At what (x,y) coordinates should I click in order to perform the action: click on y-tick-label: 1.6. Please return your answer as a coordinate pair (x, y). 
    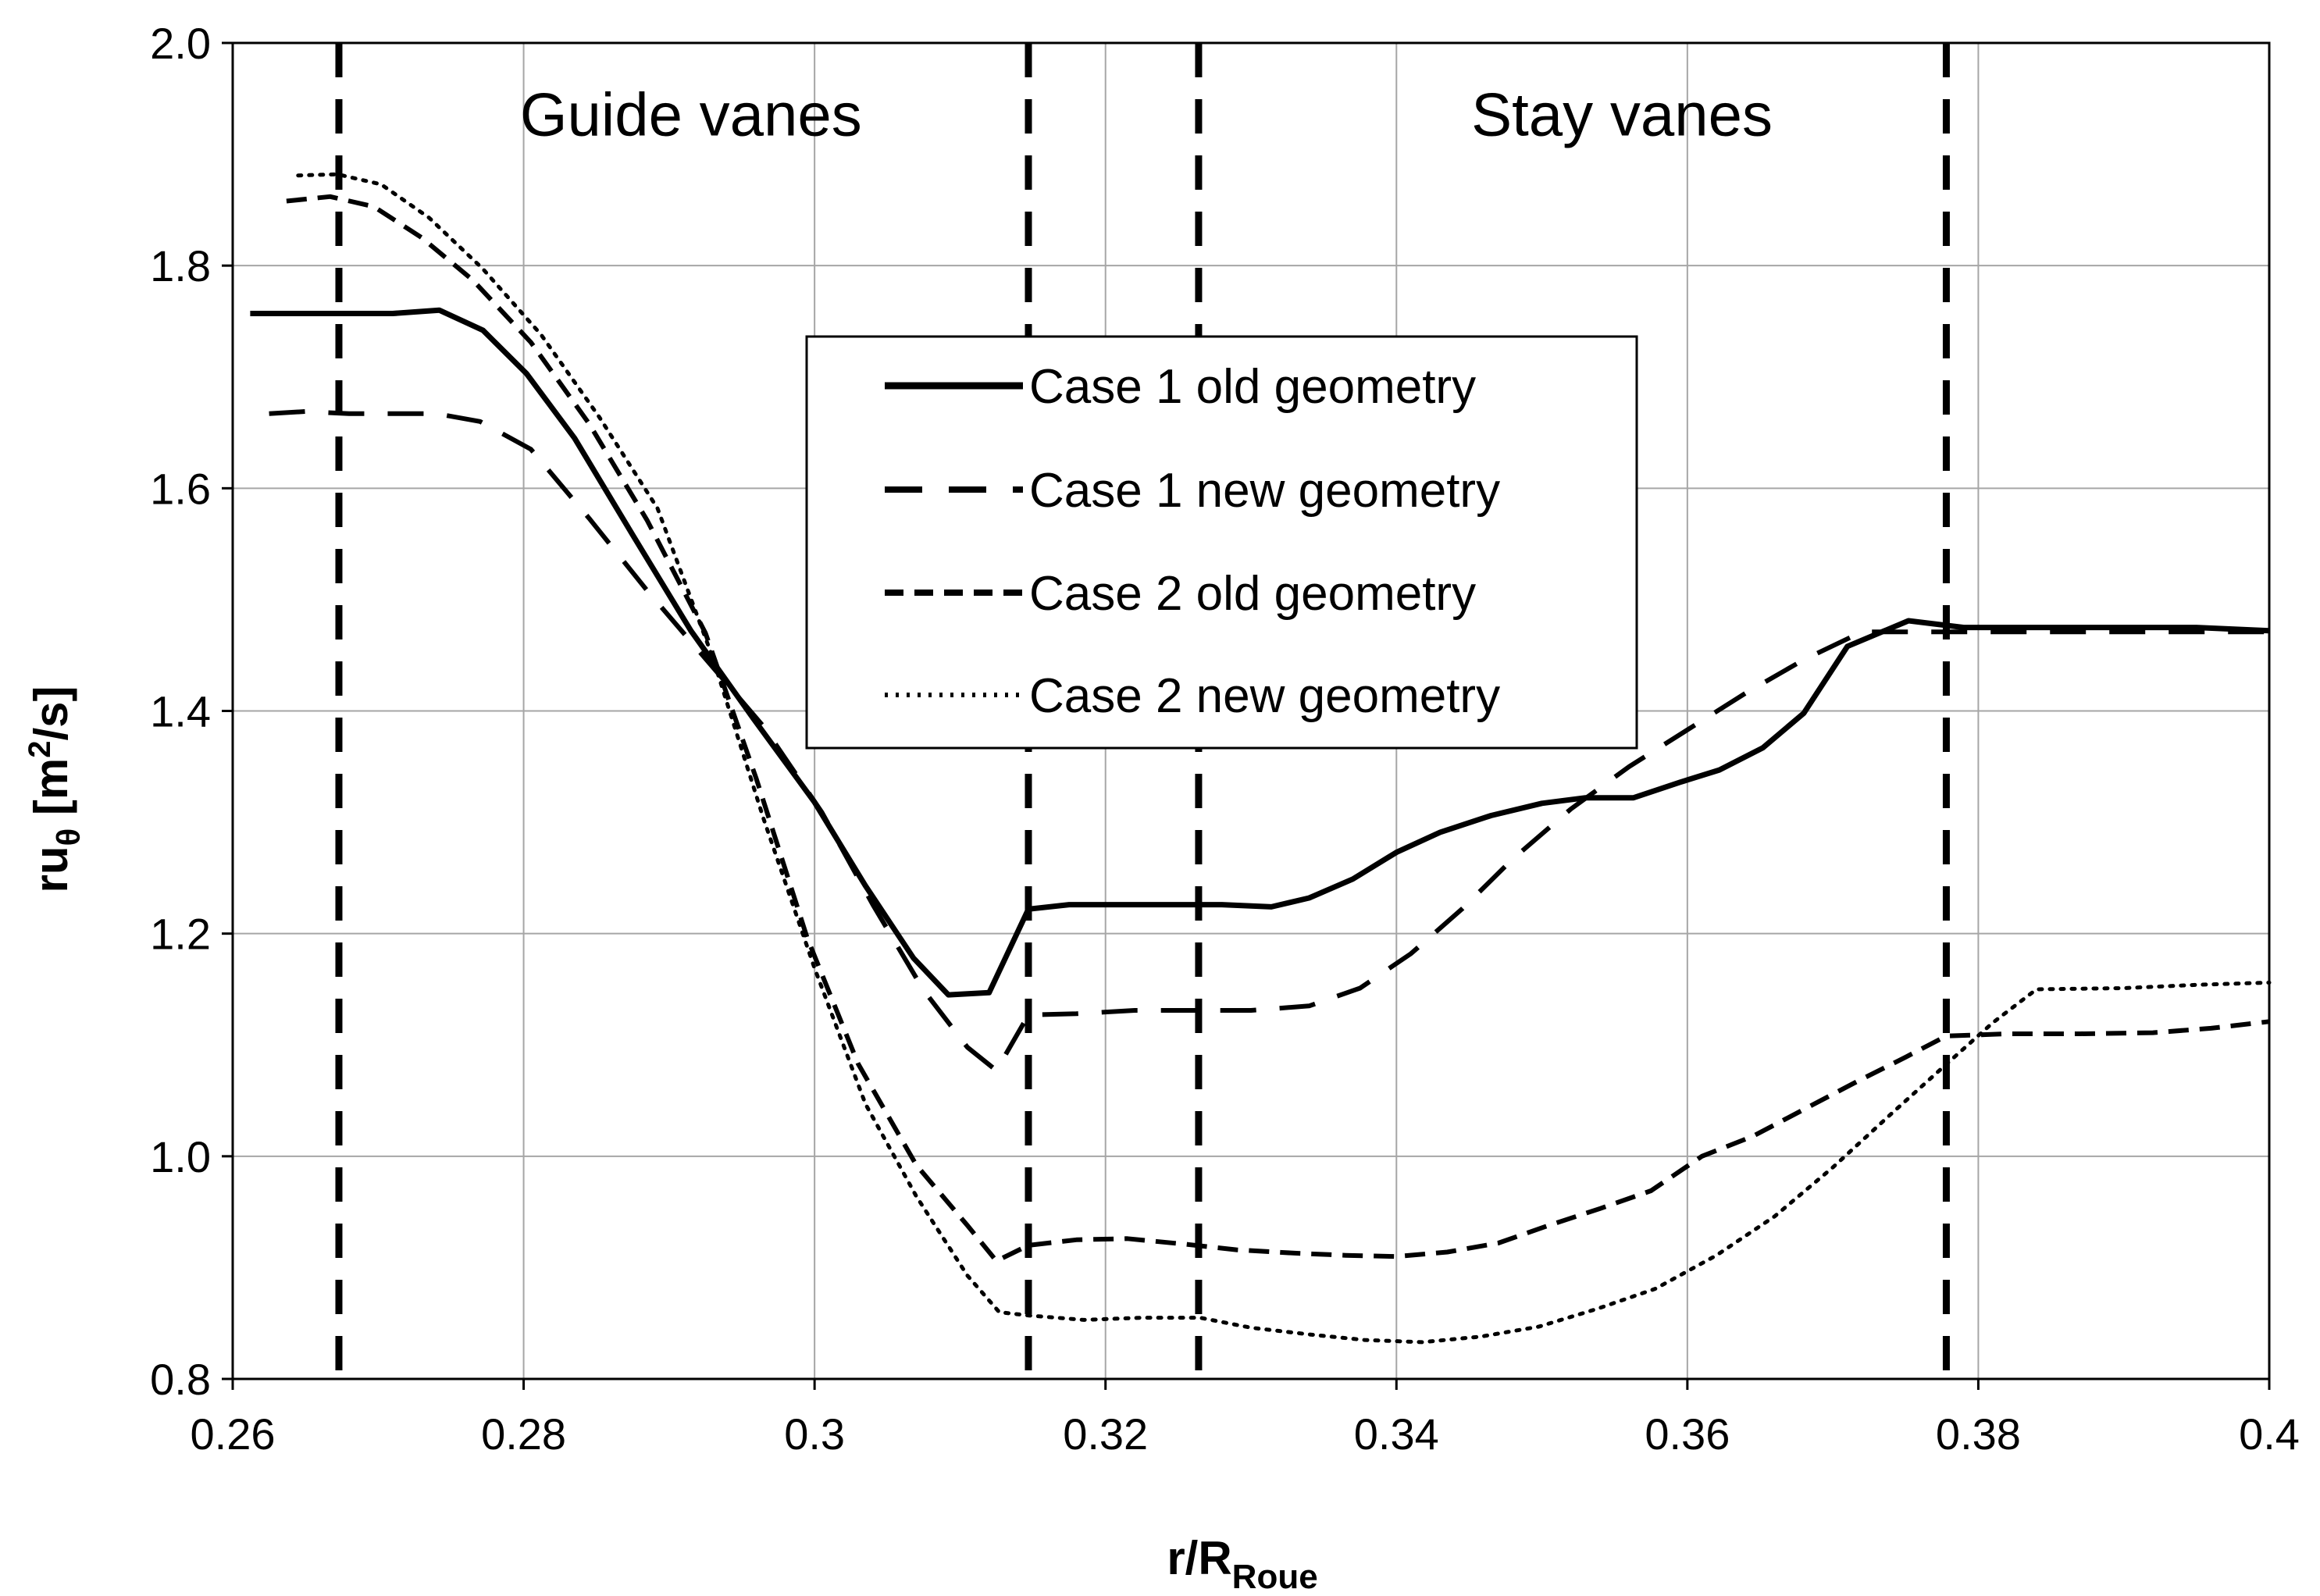
    Looking at the image, I should click on (181, 489).